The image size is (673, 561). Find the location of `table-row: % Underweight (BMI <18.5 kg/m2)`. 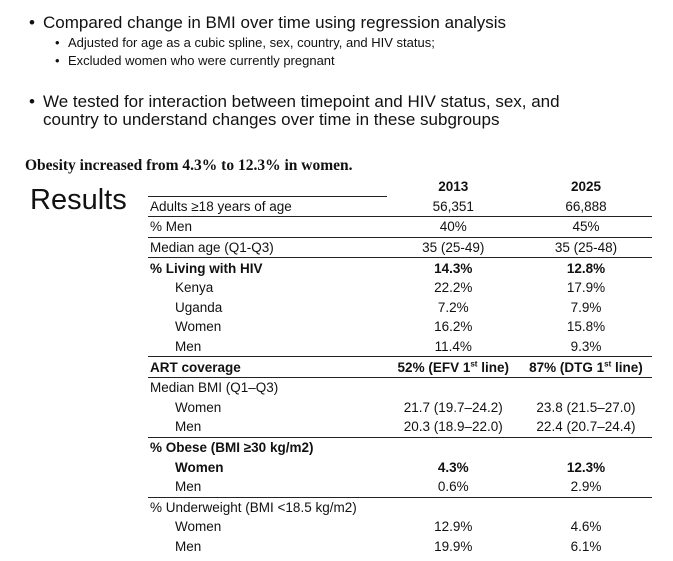

table-row: % Underweight (BMI <18.5 kg/m2) is located at coordinates (400, 507).